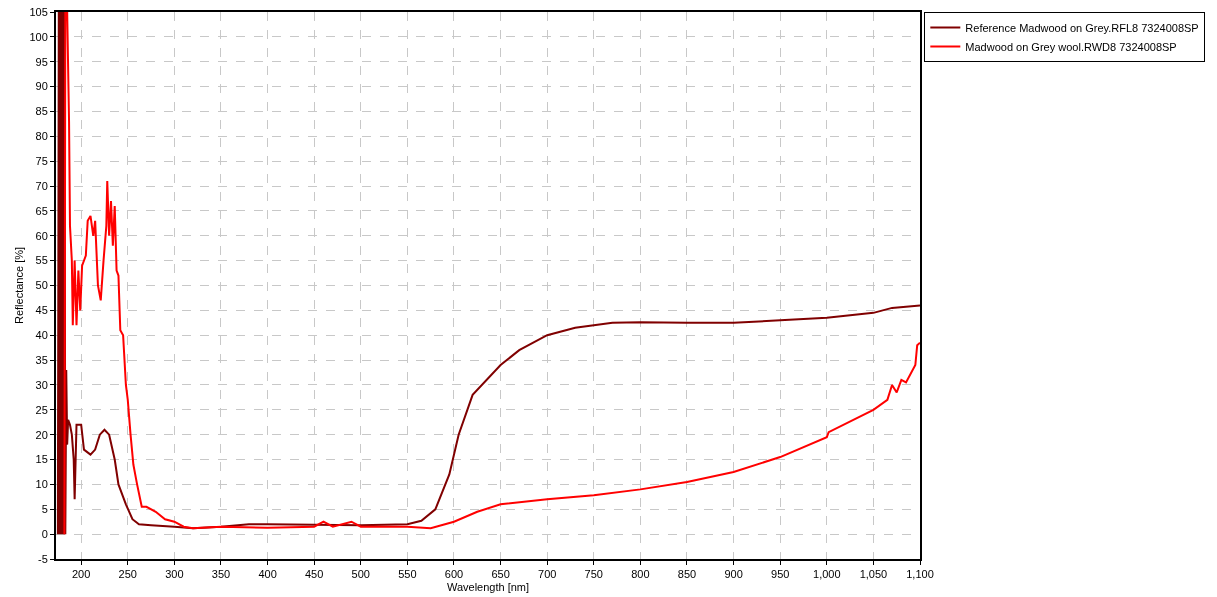 Image resolution: width=1217 pixels, height=597 pixels. I want to click on x-tick-label: 900, so click(733, 574).